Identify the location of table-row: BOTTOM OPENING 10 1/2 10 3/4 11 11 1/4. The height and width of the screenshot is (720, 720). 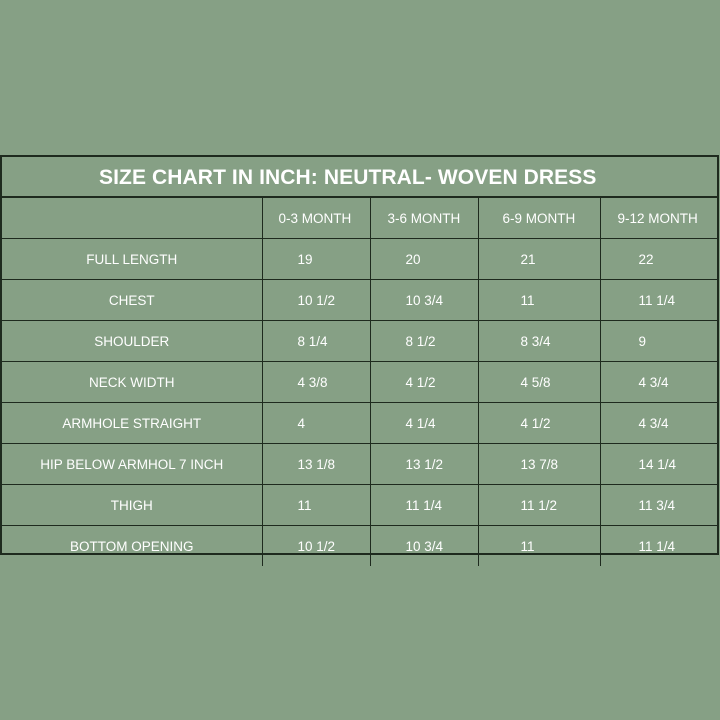
(359, 545).